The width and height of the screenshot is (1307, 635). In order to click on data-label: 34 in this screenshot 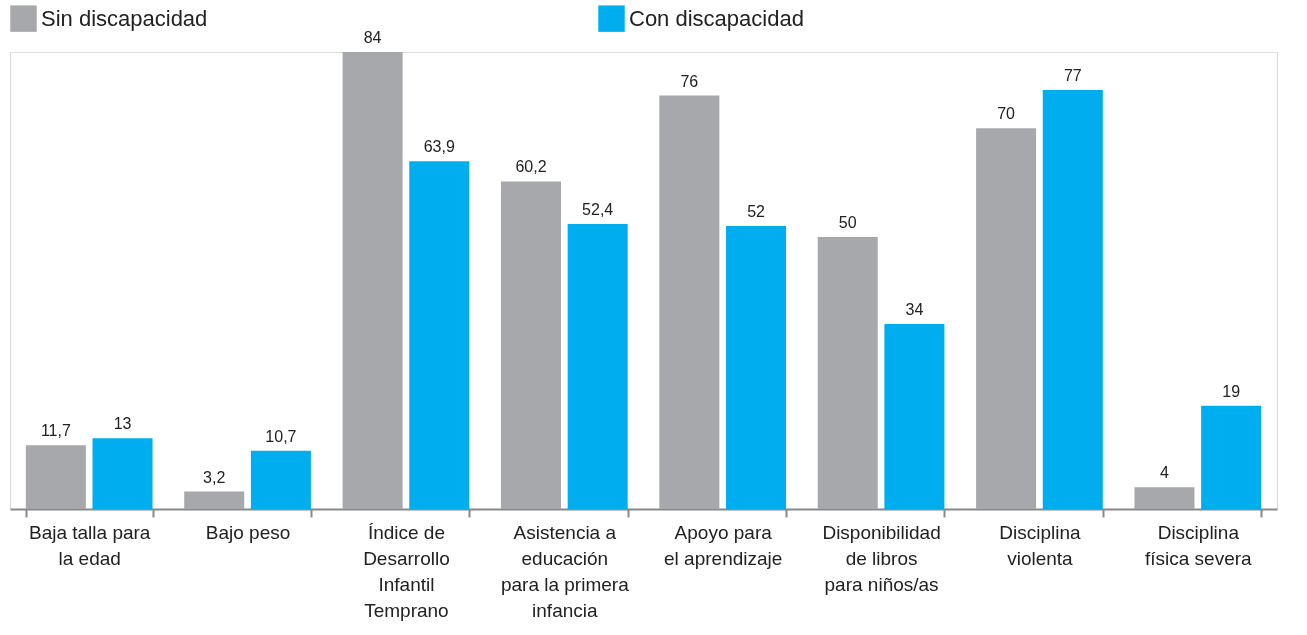, I will do `click(914, 310)`.